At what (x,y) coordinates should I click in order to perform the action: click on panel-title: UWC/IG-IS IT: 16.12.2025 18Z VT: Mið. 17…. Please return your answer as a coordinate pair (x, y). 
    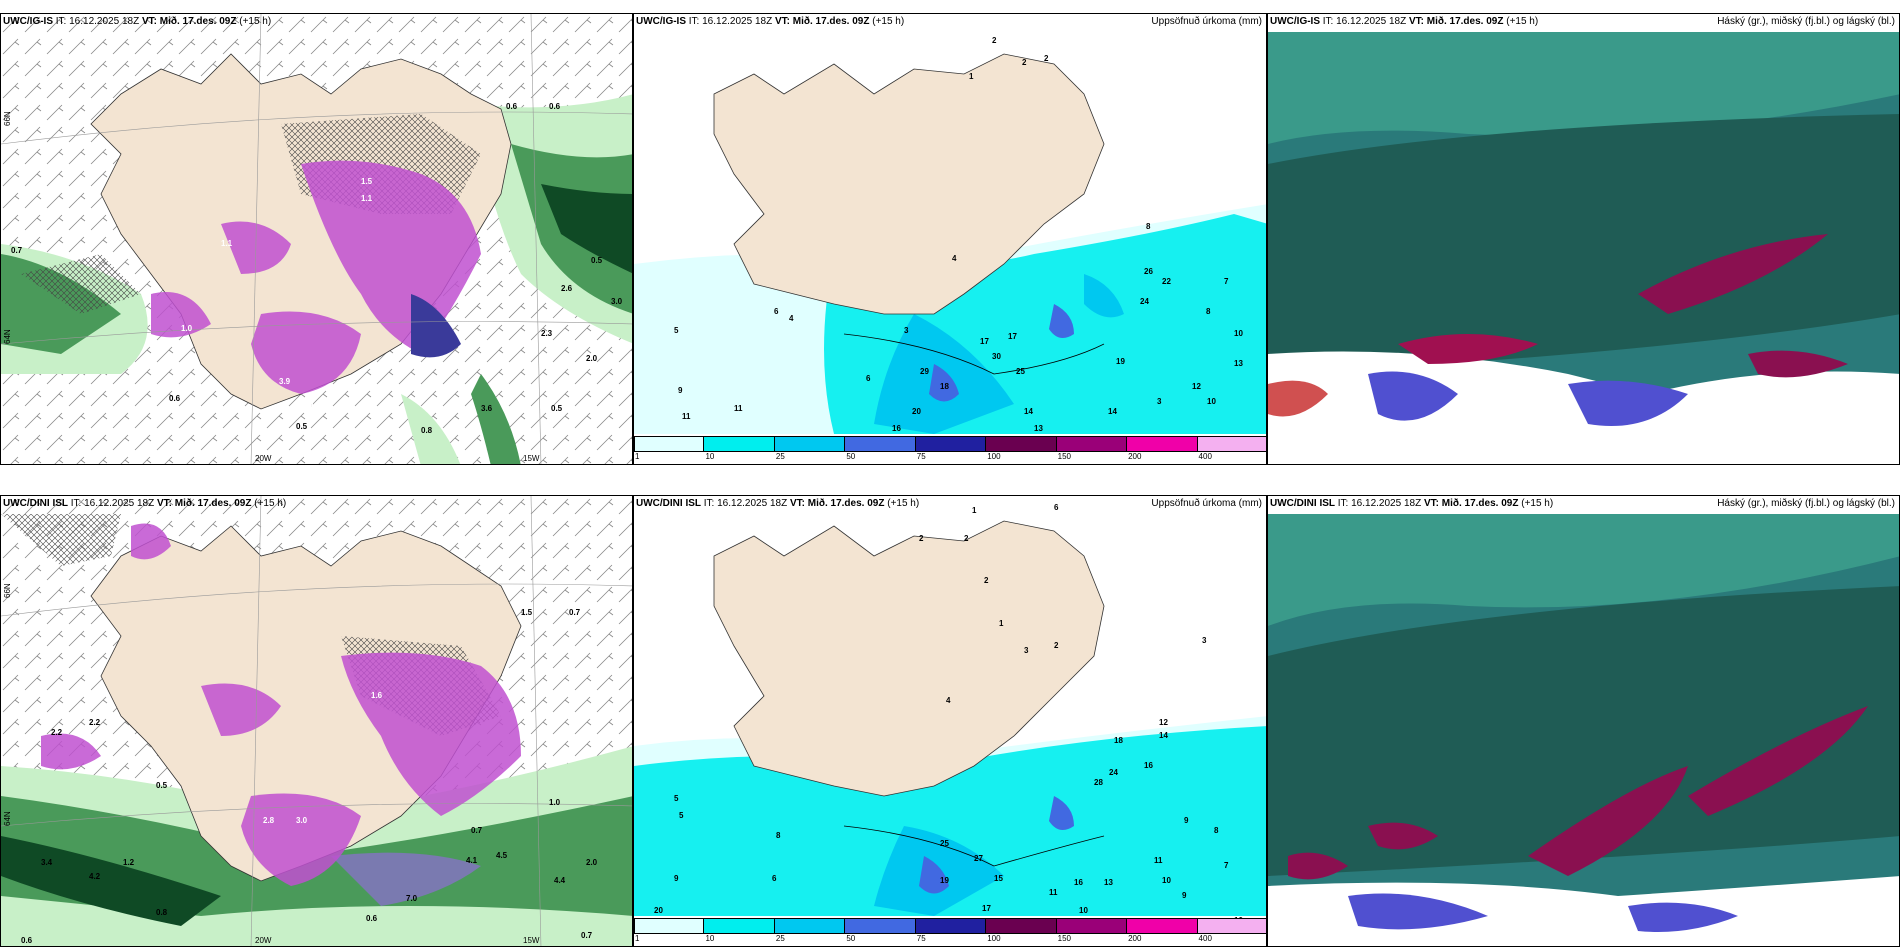
    Looking at the image, I should click on (770, 21).